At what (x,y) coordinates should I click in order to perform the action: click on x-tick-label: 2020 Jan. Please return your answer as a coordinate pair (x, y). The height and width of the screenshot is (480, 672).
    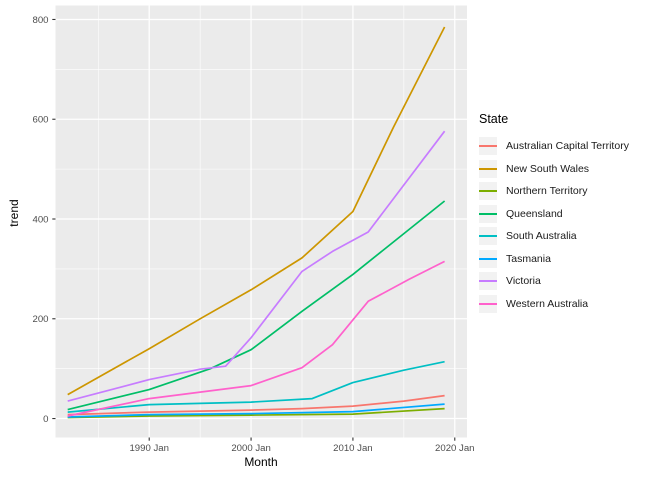
    Looking at the image, I should click on (454, 448).